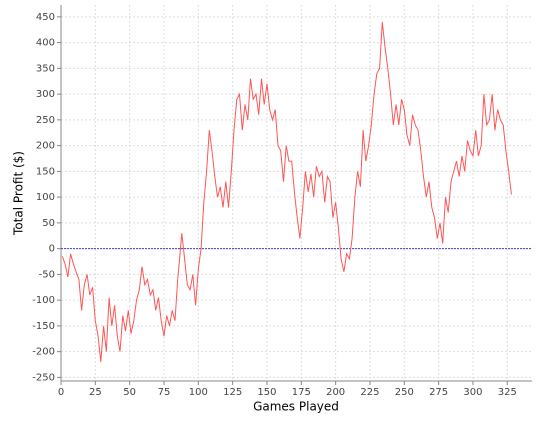 This screenshot has width=540, height=424. What do you see at coordinates (45, 68) in the screenshot?
I see `y-tick-label: 350` at bounding box center [45, 68].